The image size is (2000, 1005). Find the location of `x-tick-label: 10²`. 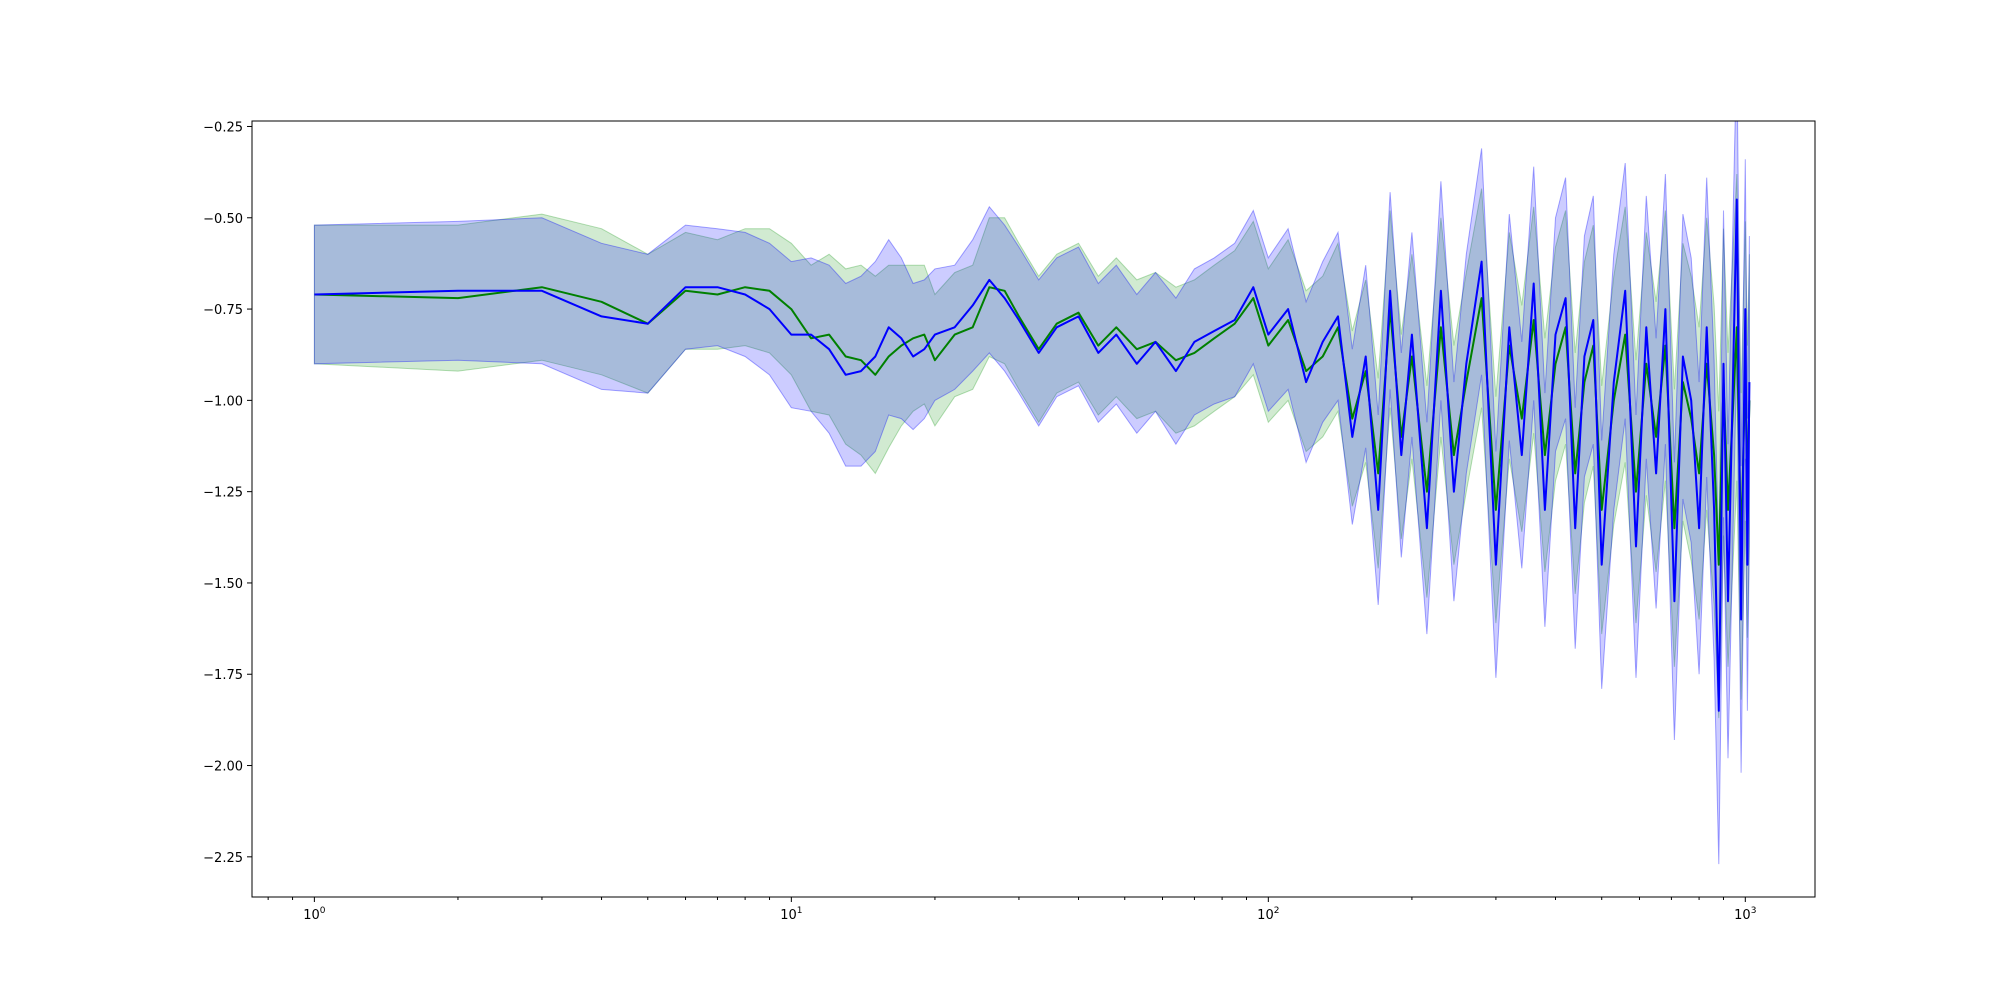

x-tick-label: 10² is located at coordinates (1268, 914).